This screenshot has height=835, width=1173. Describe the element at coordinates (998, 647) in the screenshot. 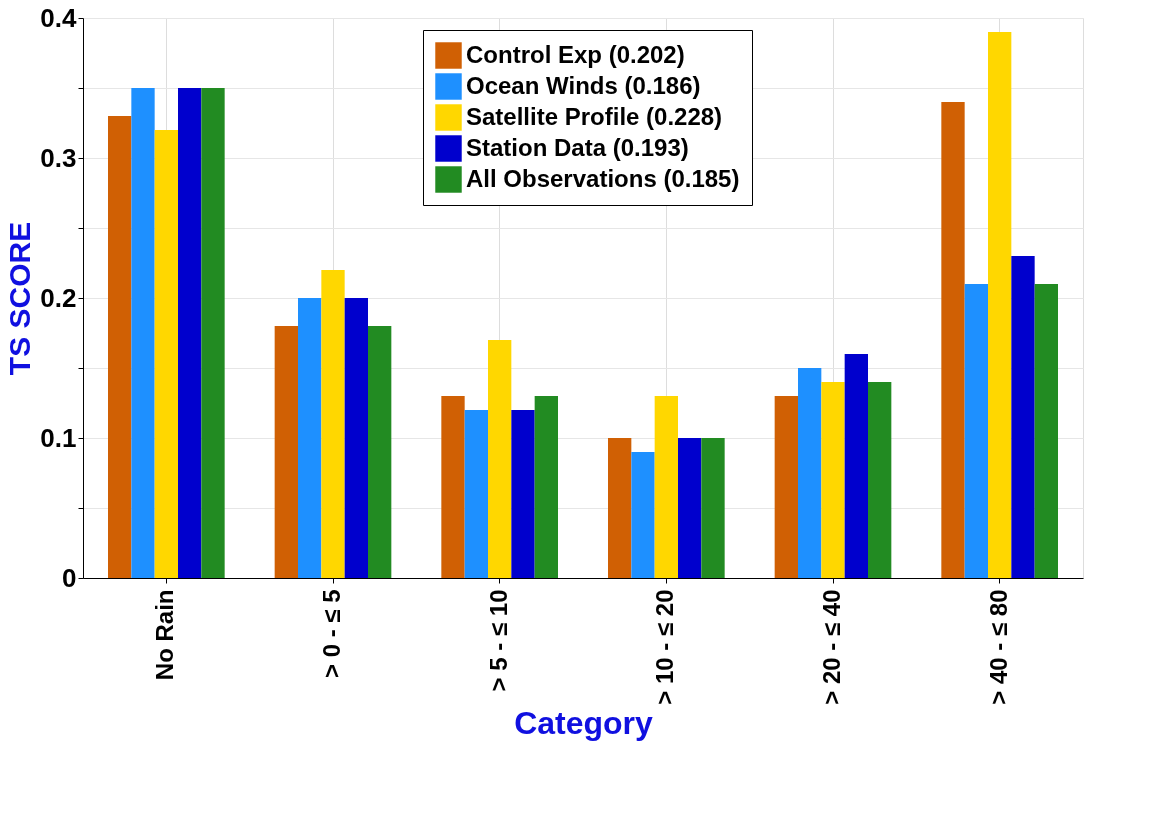

I see `x-tick-label: > 40 - ≤ 80` at that location.